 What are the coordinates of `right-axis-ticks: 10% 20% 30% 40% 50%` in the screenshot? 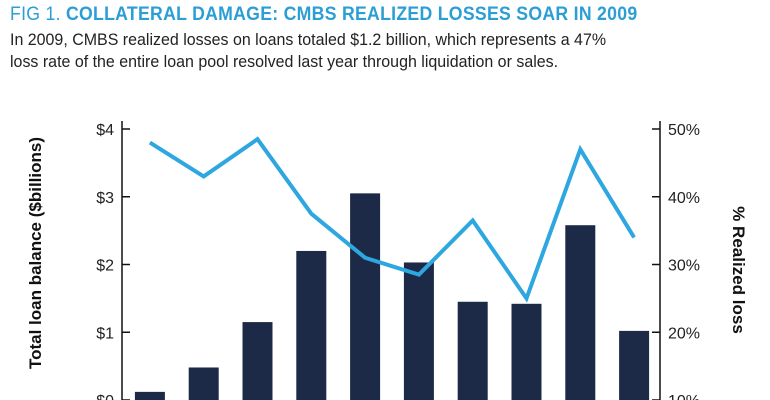 It's located at (676, 261).